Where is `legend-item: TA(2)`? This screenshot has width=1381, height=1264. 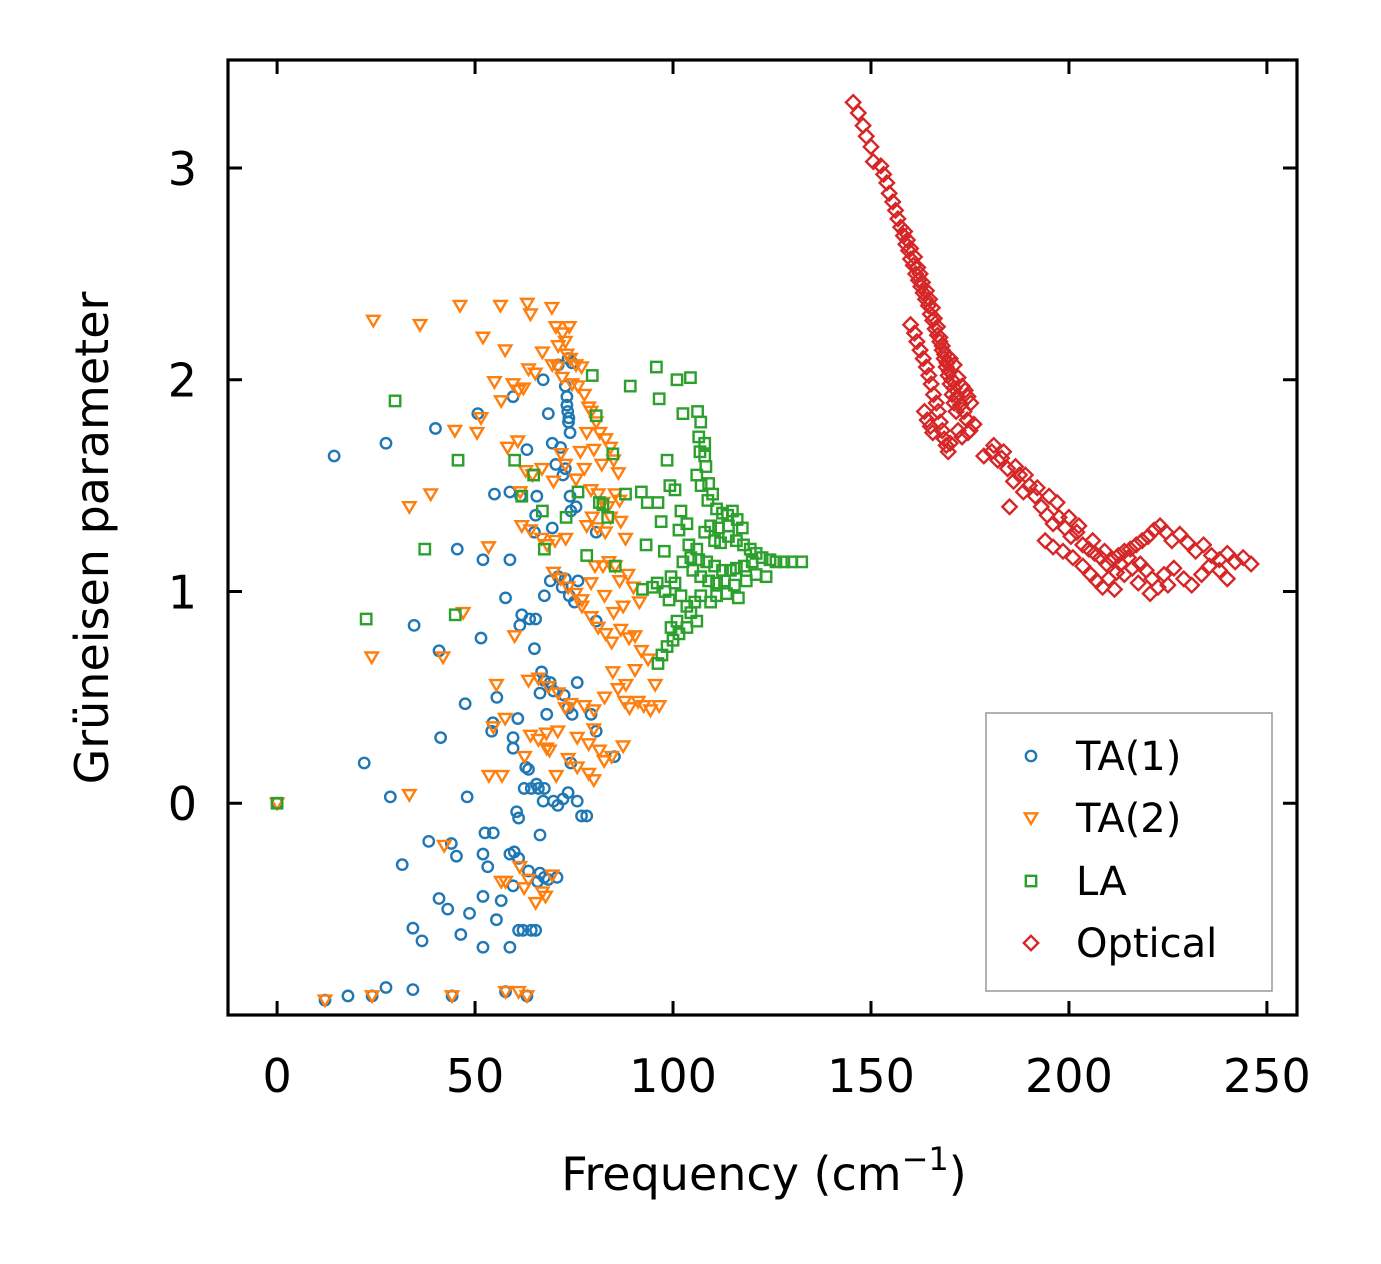 legend-item: TA(2) is located at coordinates (1101, 819).